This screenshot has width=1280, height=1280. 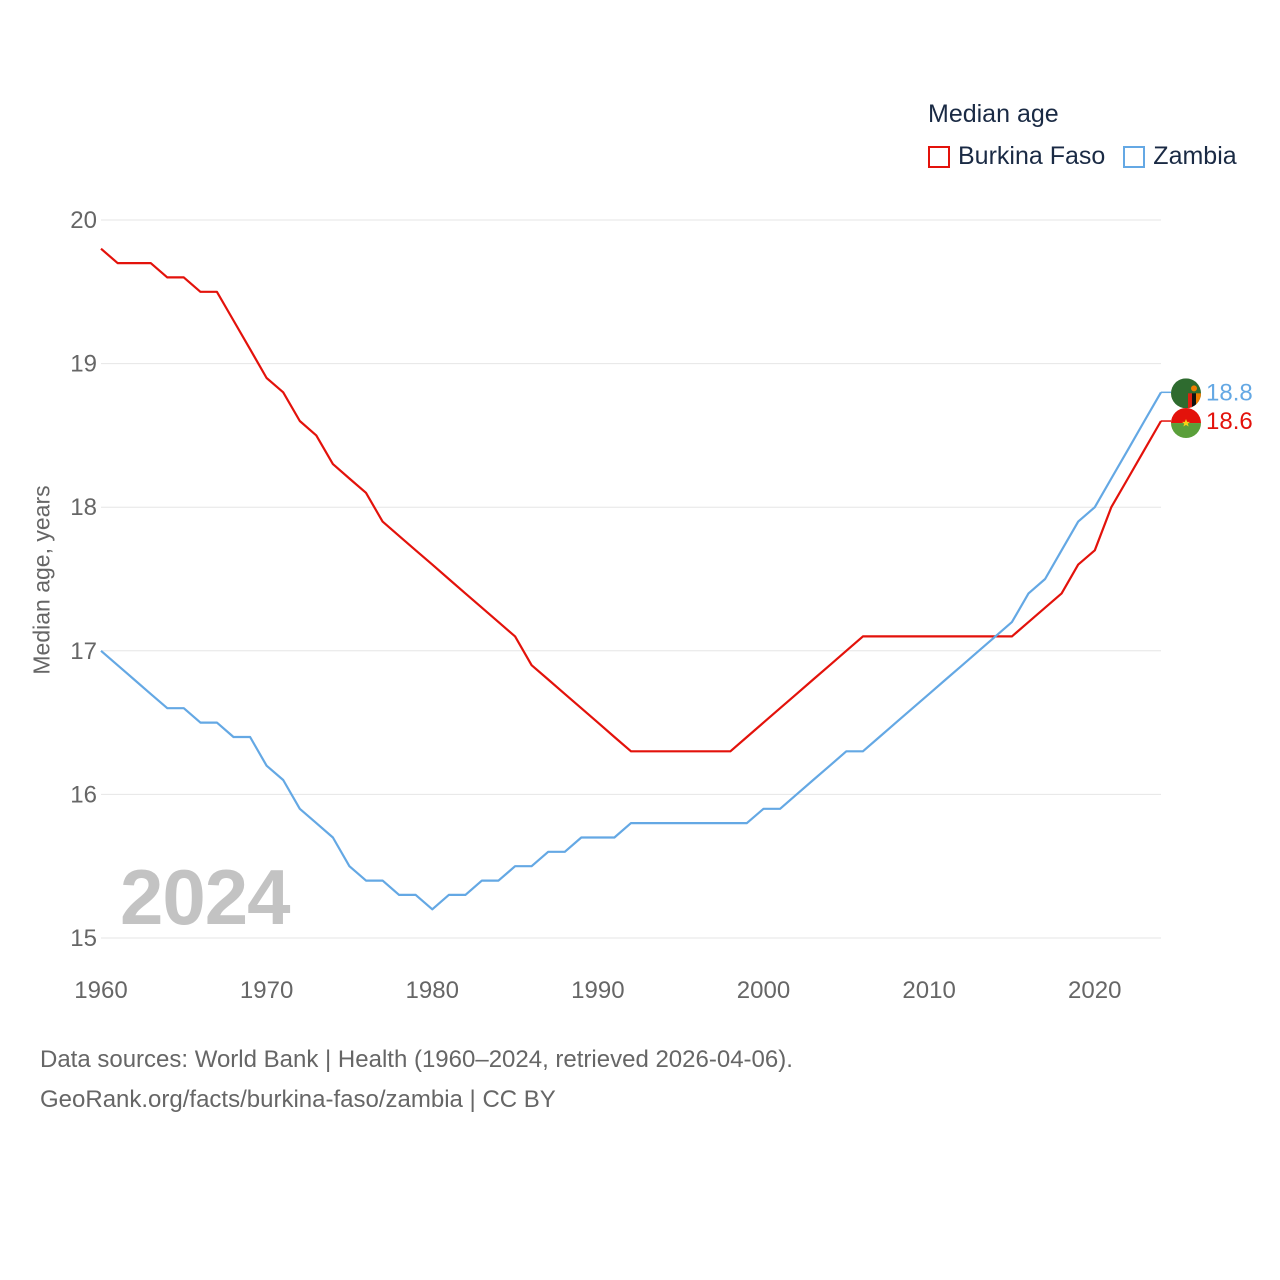 I want to click on legend: Burkina Faso Zambia, so click(x=1091, y=156).